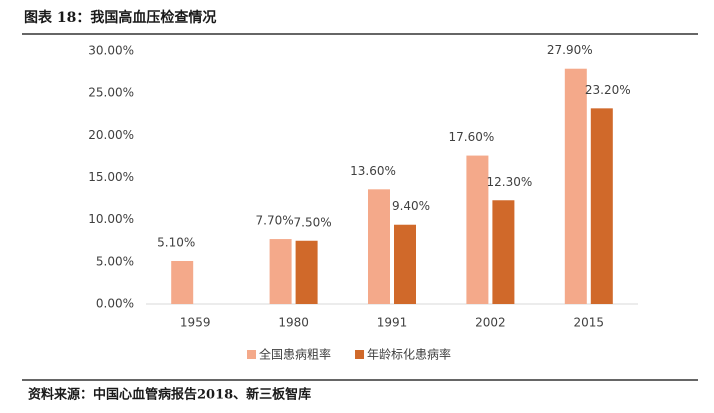  Describe the element at coordinates (169, 395) in the screenshot. I see `source: 资料来源：中国心血管病报告2018、新三板智库` at that location.